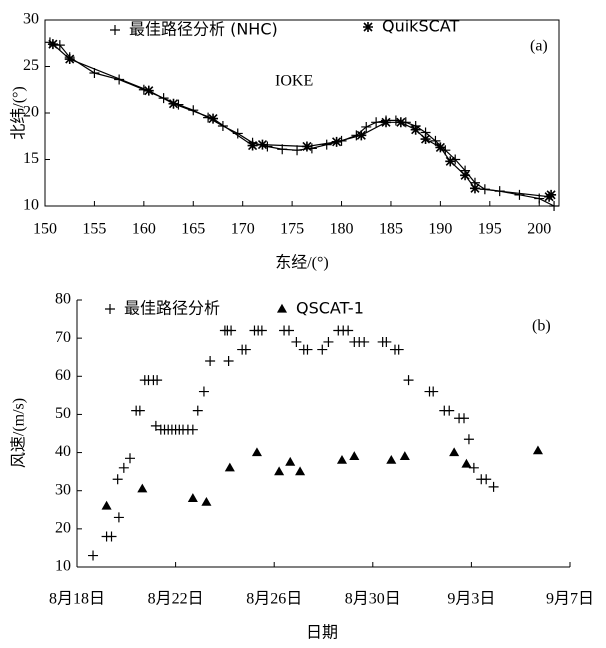 The height and width of the screenshot is (648, 606). Describe the element at coordinates (440, 229) in the screenshot. I see `x-tick-label: 190` at that location.